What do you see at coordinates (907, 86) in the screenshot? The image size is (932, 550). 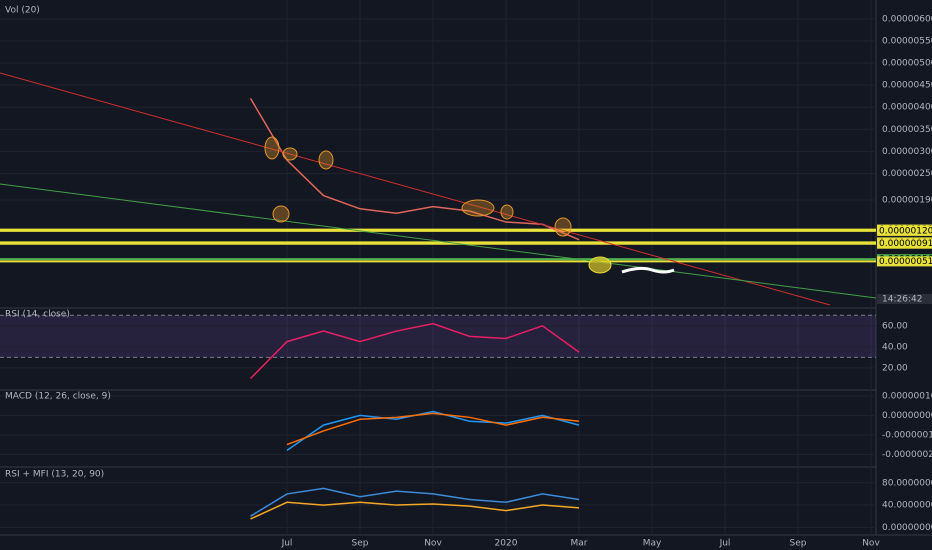 I see `y-tick-label: 0.00000450` at bounding box center [907, 86].